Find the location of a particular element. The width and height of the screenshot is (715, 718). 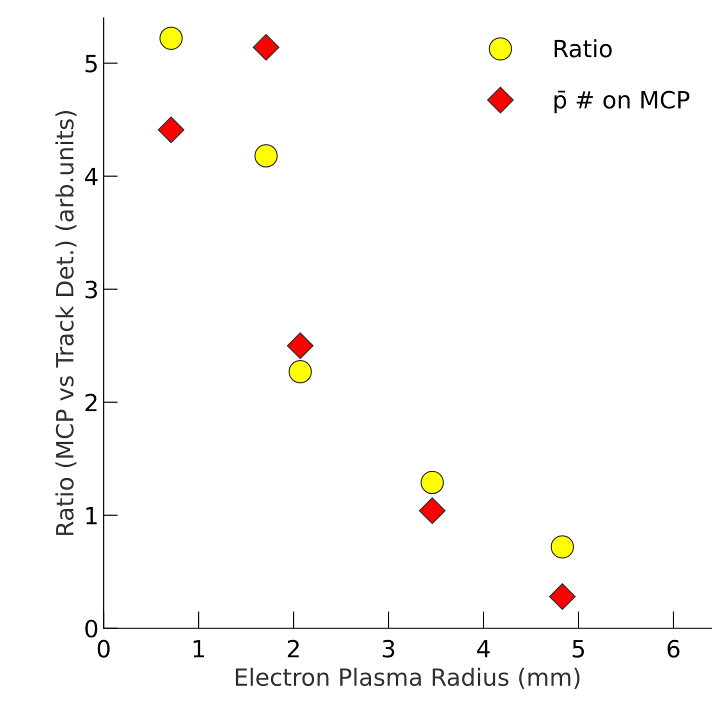

x-tick-label: 2 is located at coordinates (293, 649).